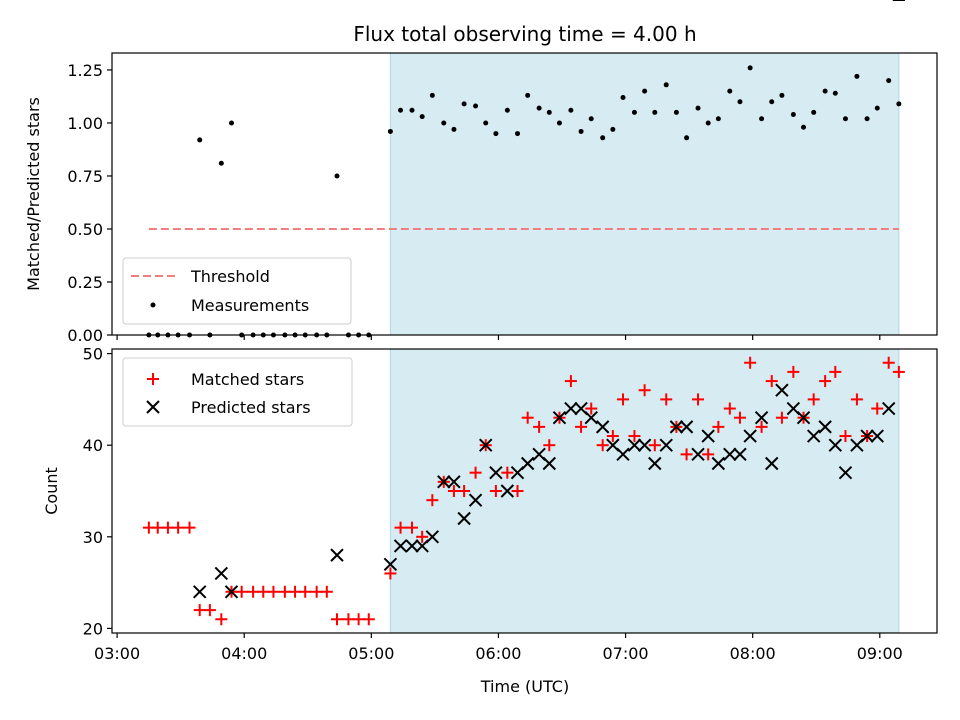 Image resolution: width=960 pixels, height=720 pixels. Describe the element at coordinates (93, 445) in the screenshot. I see `y-tick-label: 40` at that location.